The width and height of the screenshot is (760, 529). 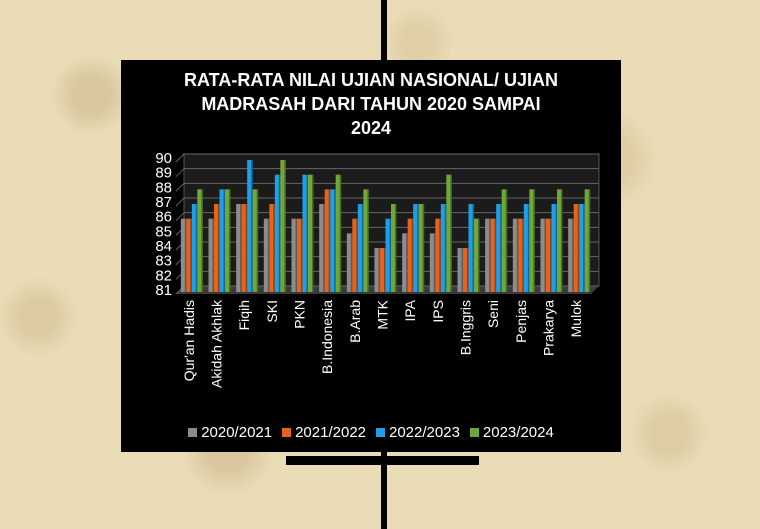 What do you see at coordinates (163, 217) in the screenshot?
I see `y-tick-label: 86` at bounding box center [163, 217].